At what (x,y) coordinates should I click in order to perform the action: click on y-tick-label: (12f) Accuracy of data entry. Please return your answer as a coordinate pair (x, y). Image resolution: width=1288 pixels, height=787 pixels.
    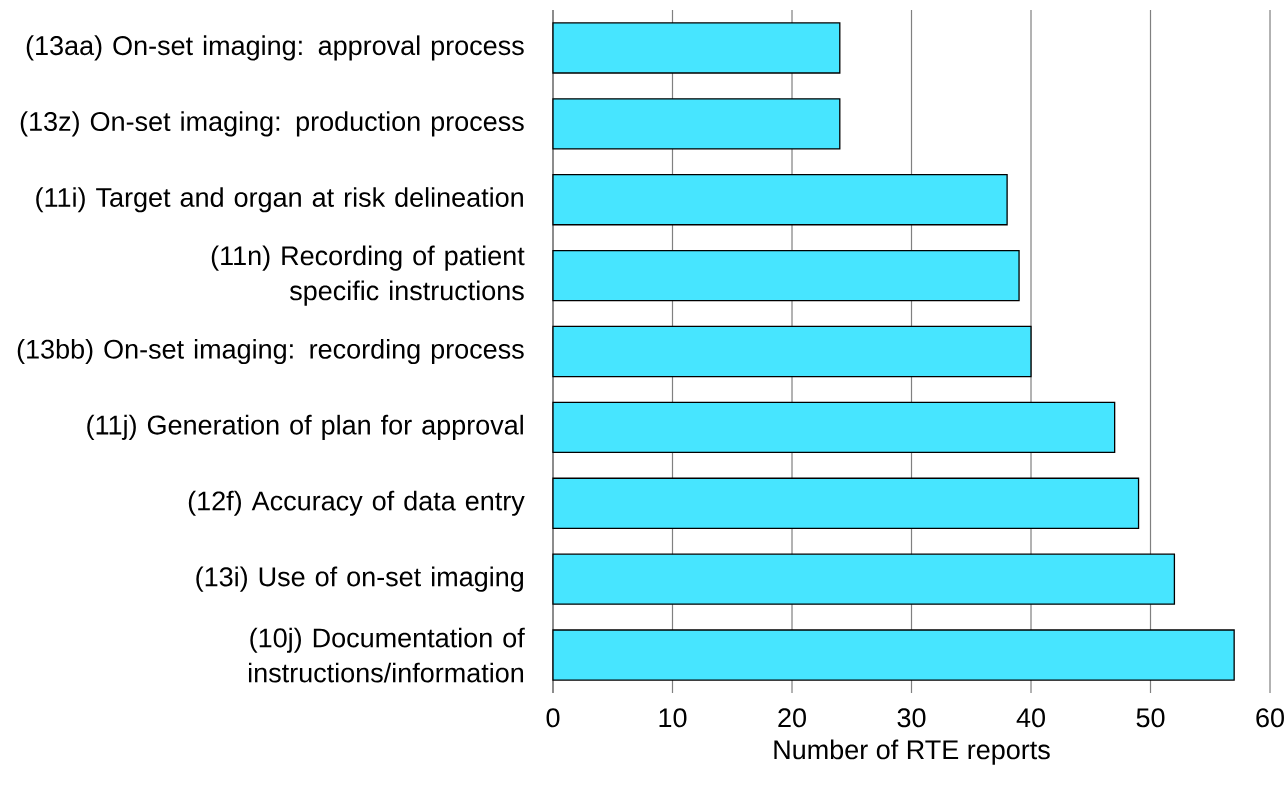
    Looking at the image, I should click on (356, 503).